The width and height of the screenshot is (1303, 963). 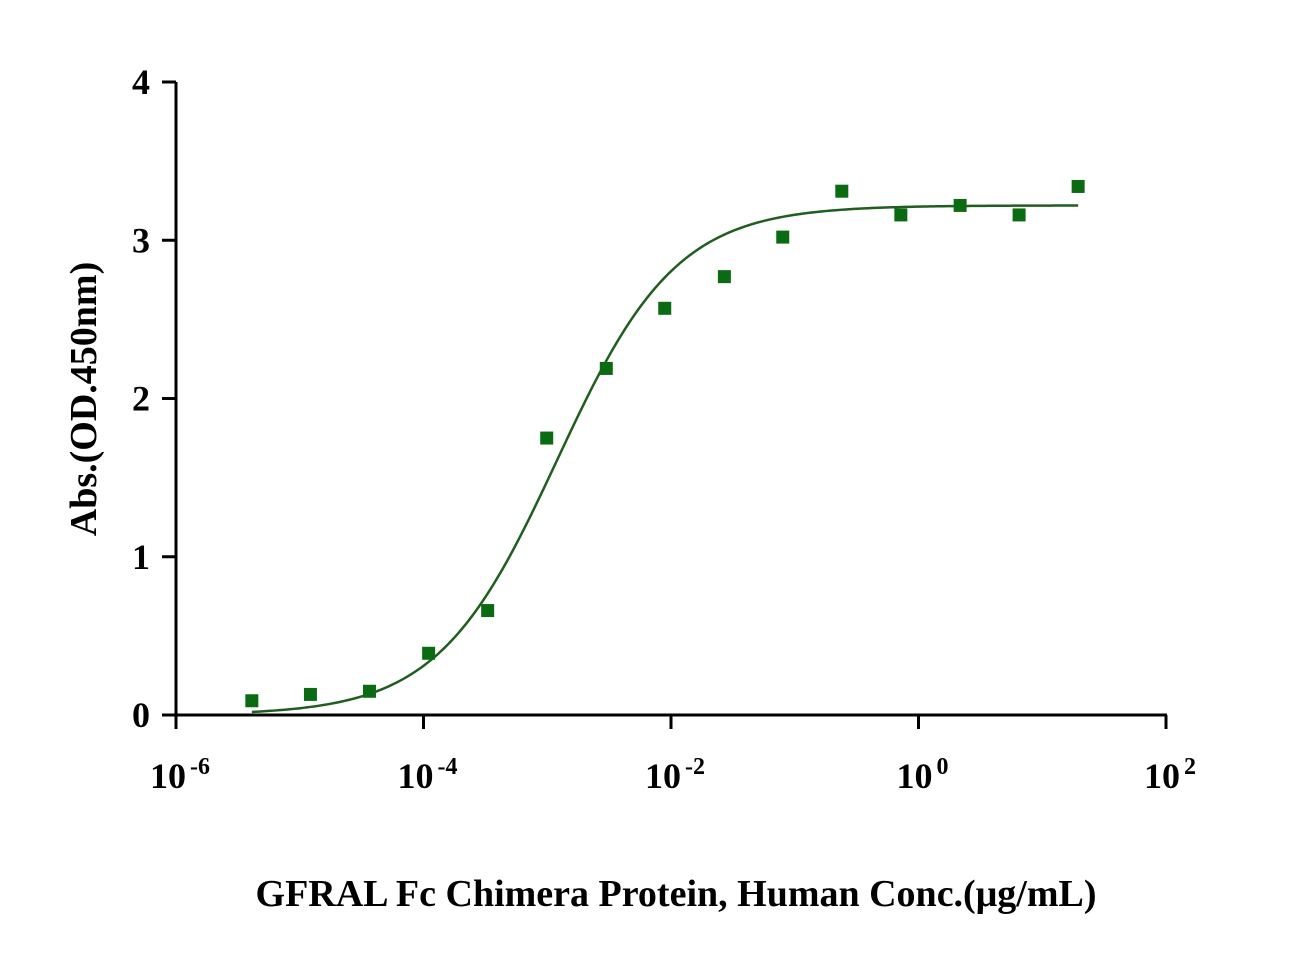 I want to click on x-tick-label: 10 0, so click(x=923, y=775).